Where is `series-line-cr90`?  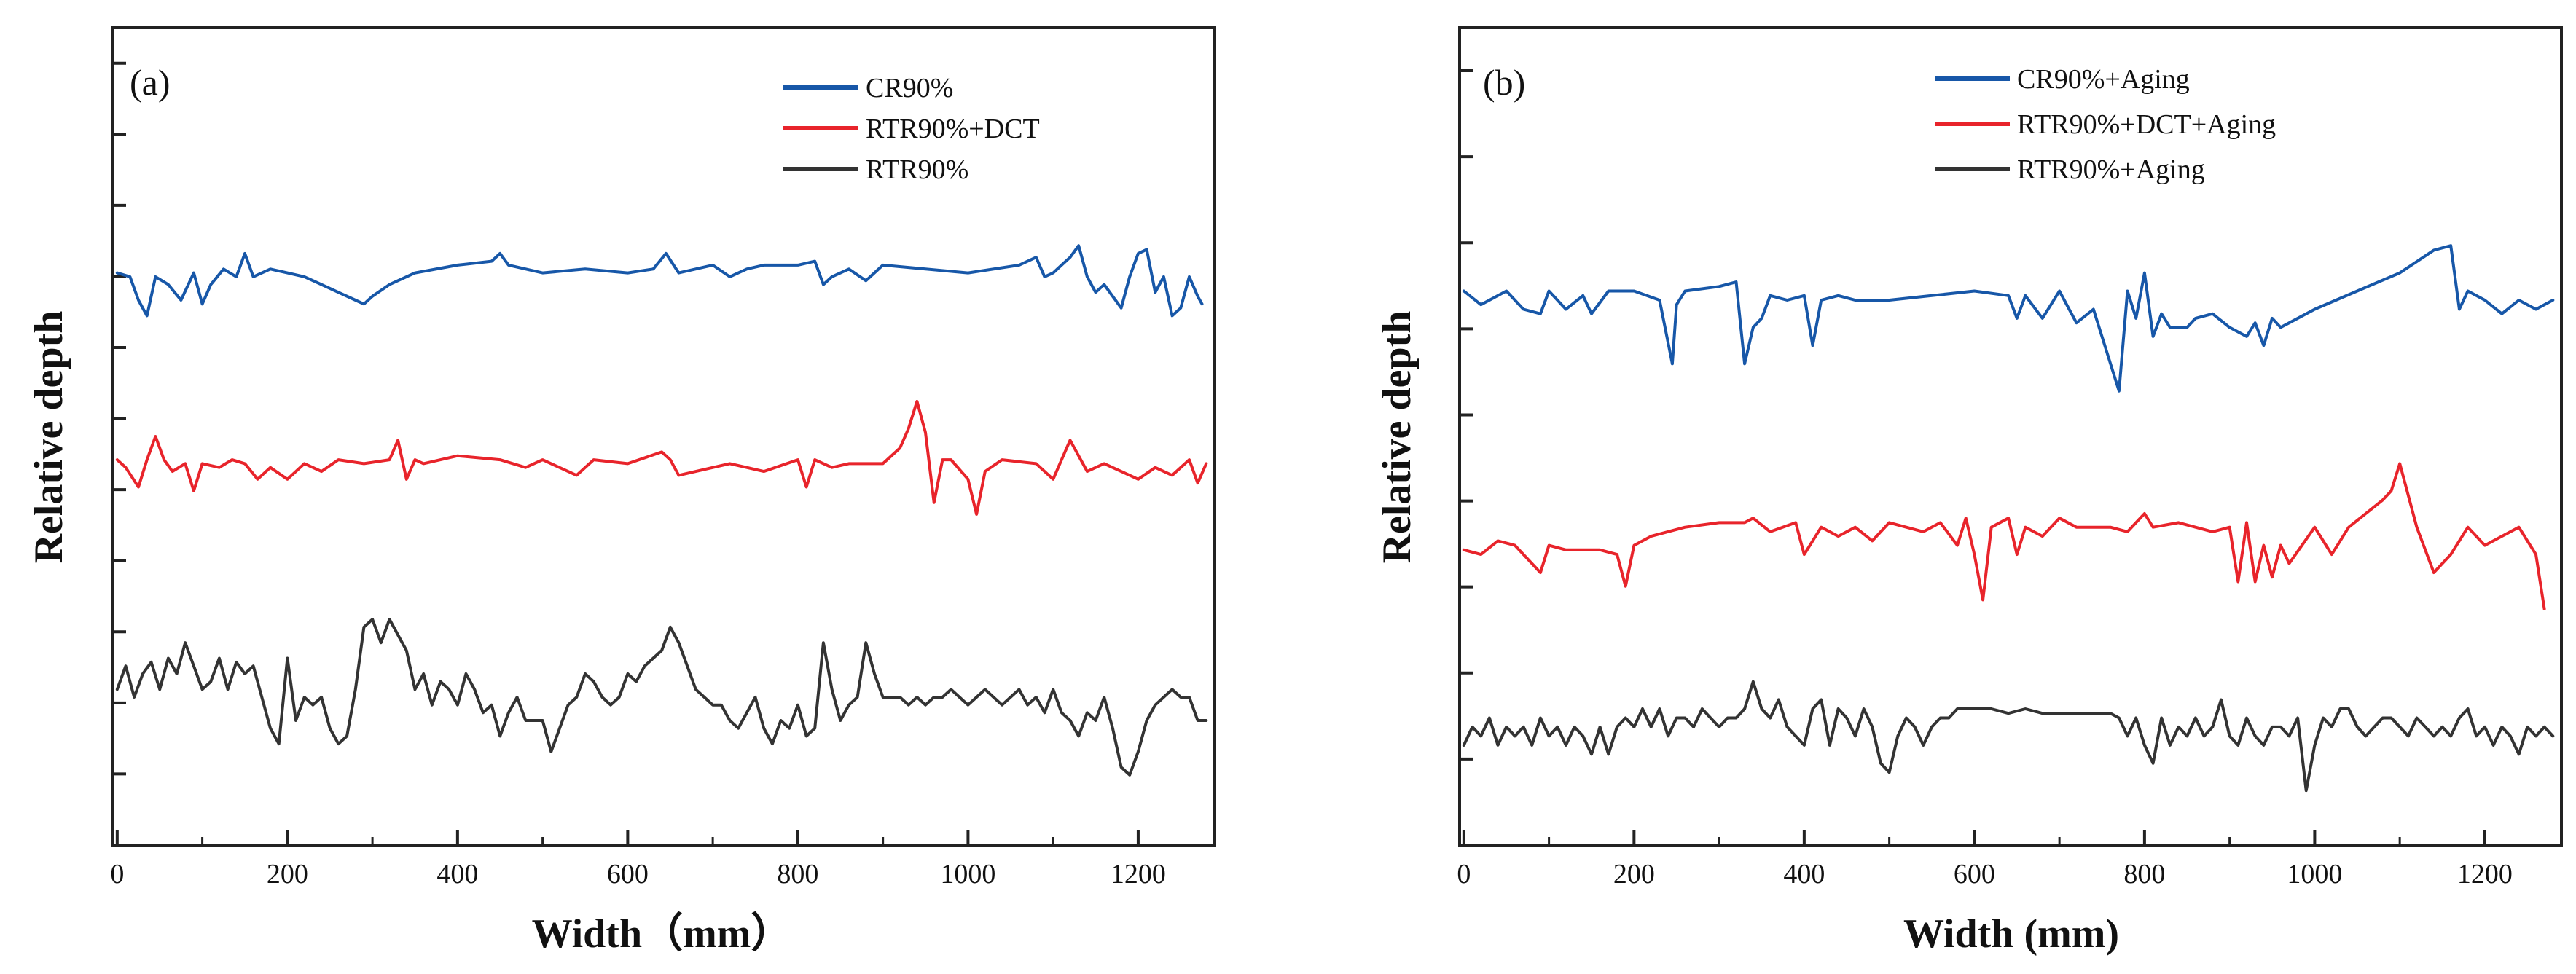
series-line-cr90 is located at coordinates (659, 281).